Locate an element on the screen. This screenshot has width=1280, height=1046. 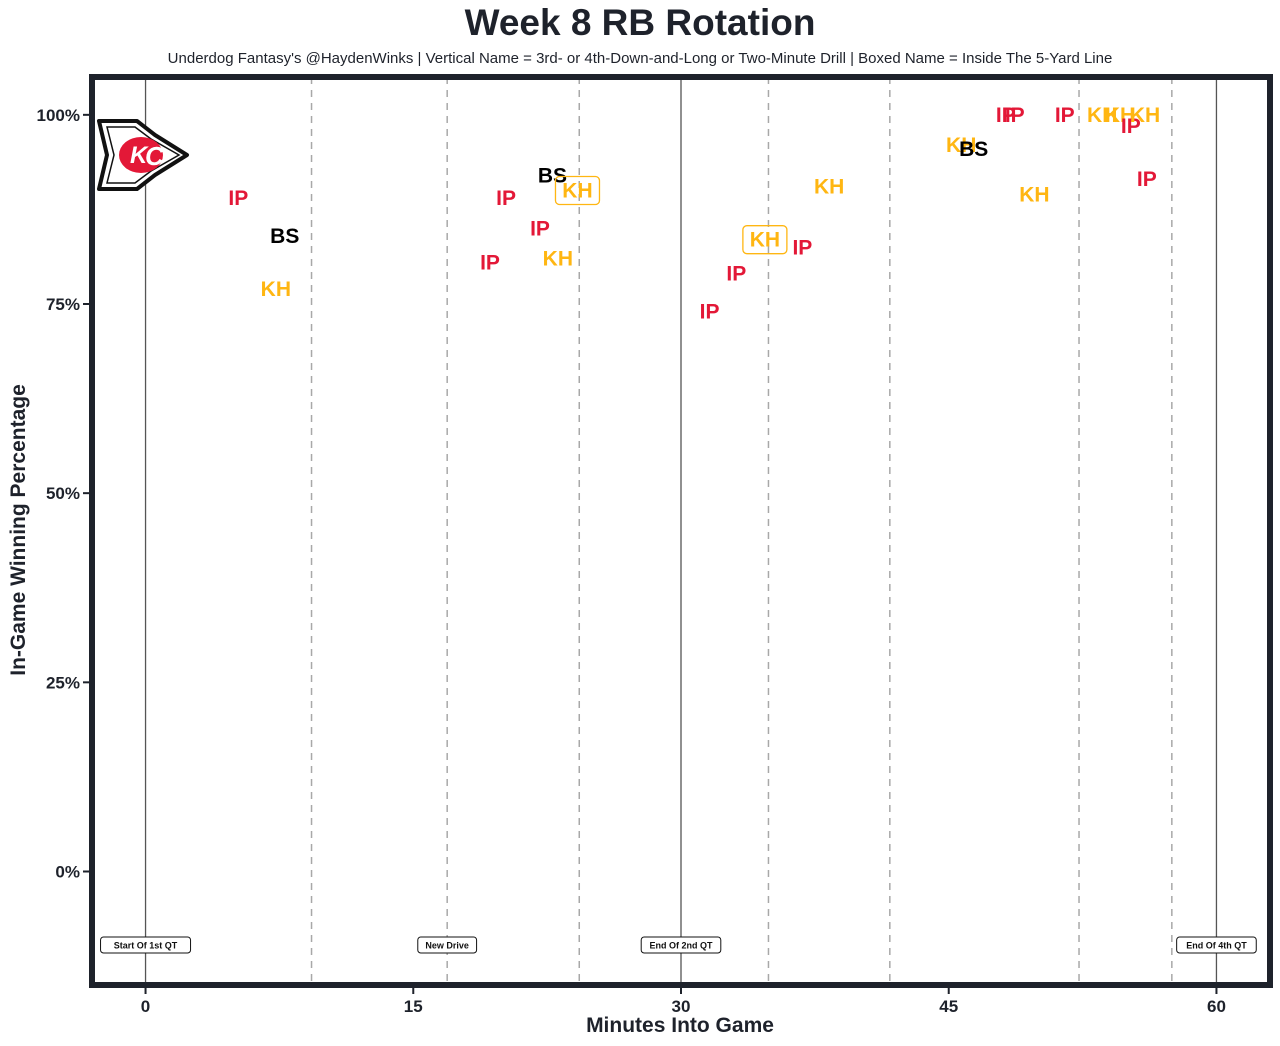
x-axis-label: Minutes Into Game is located at coordinates (680, 1025).